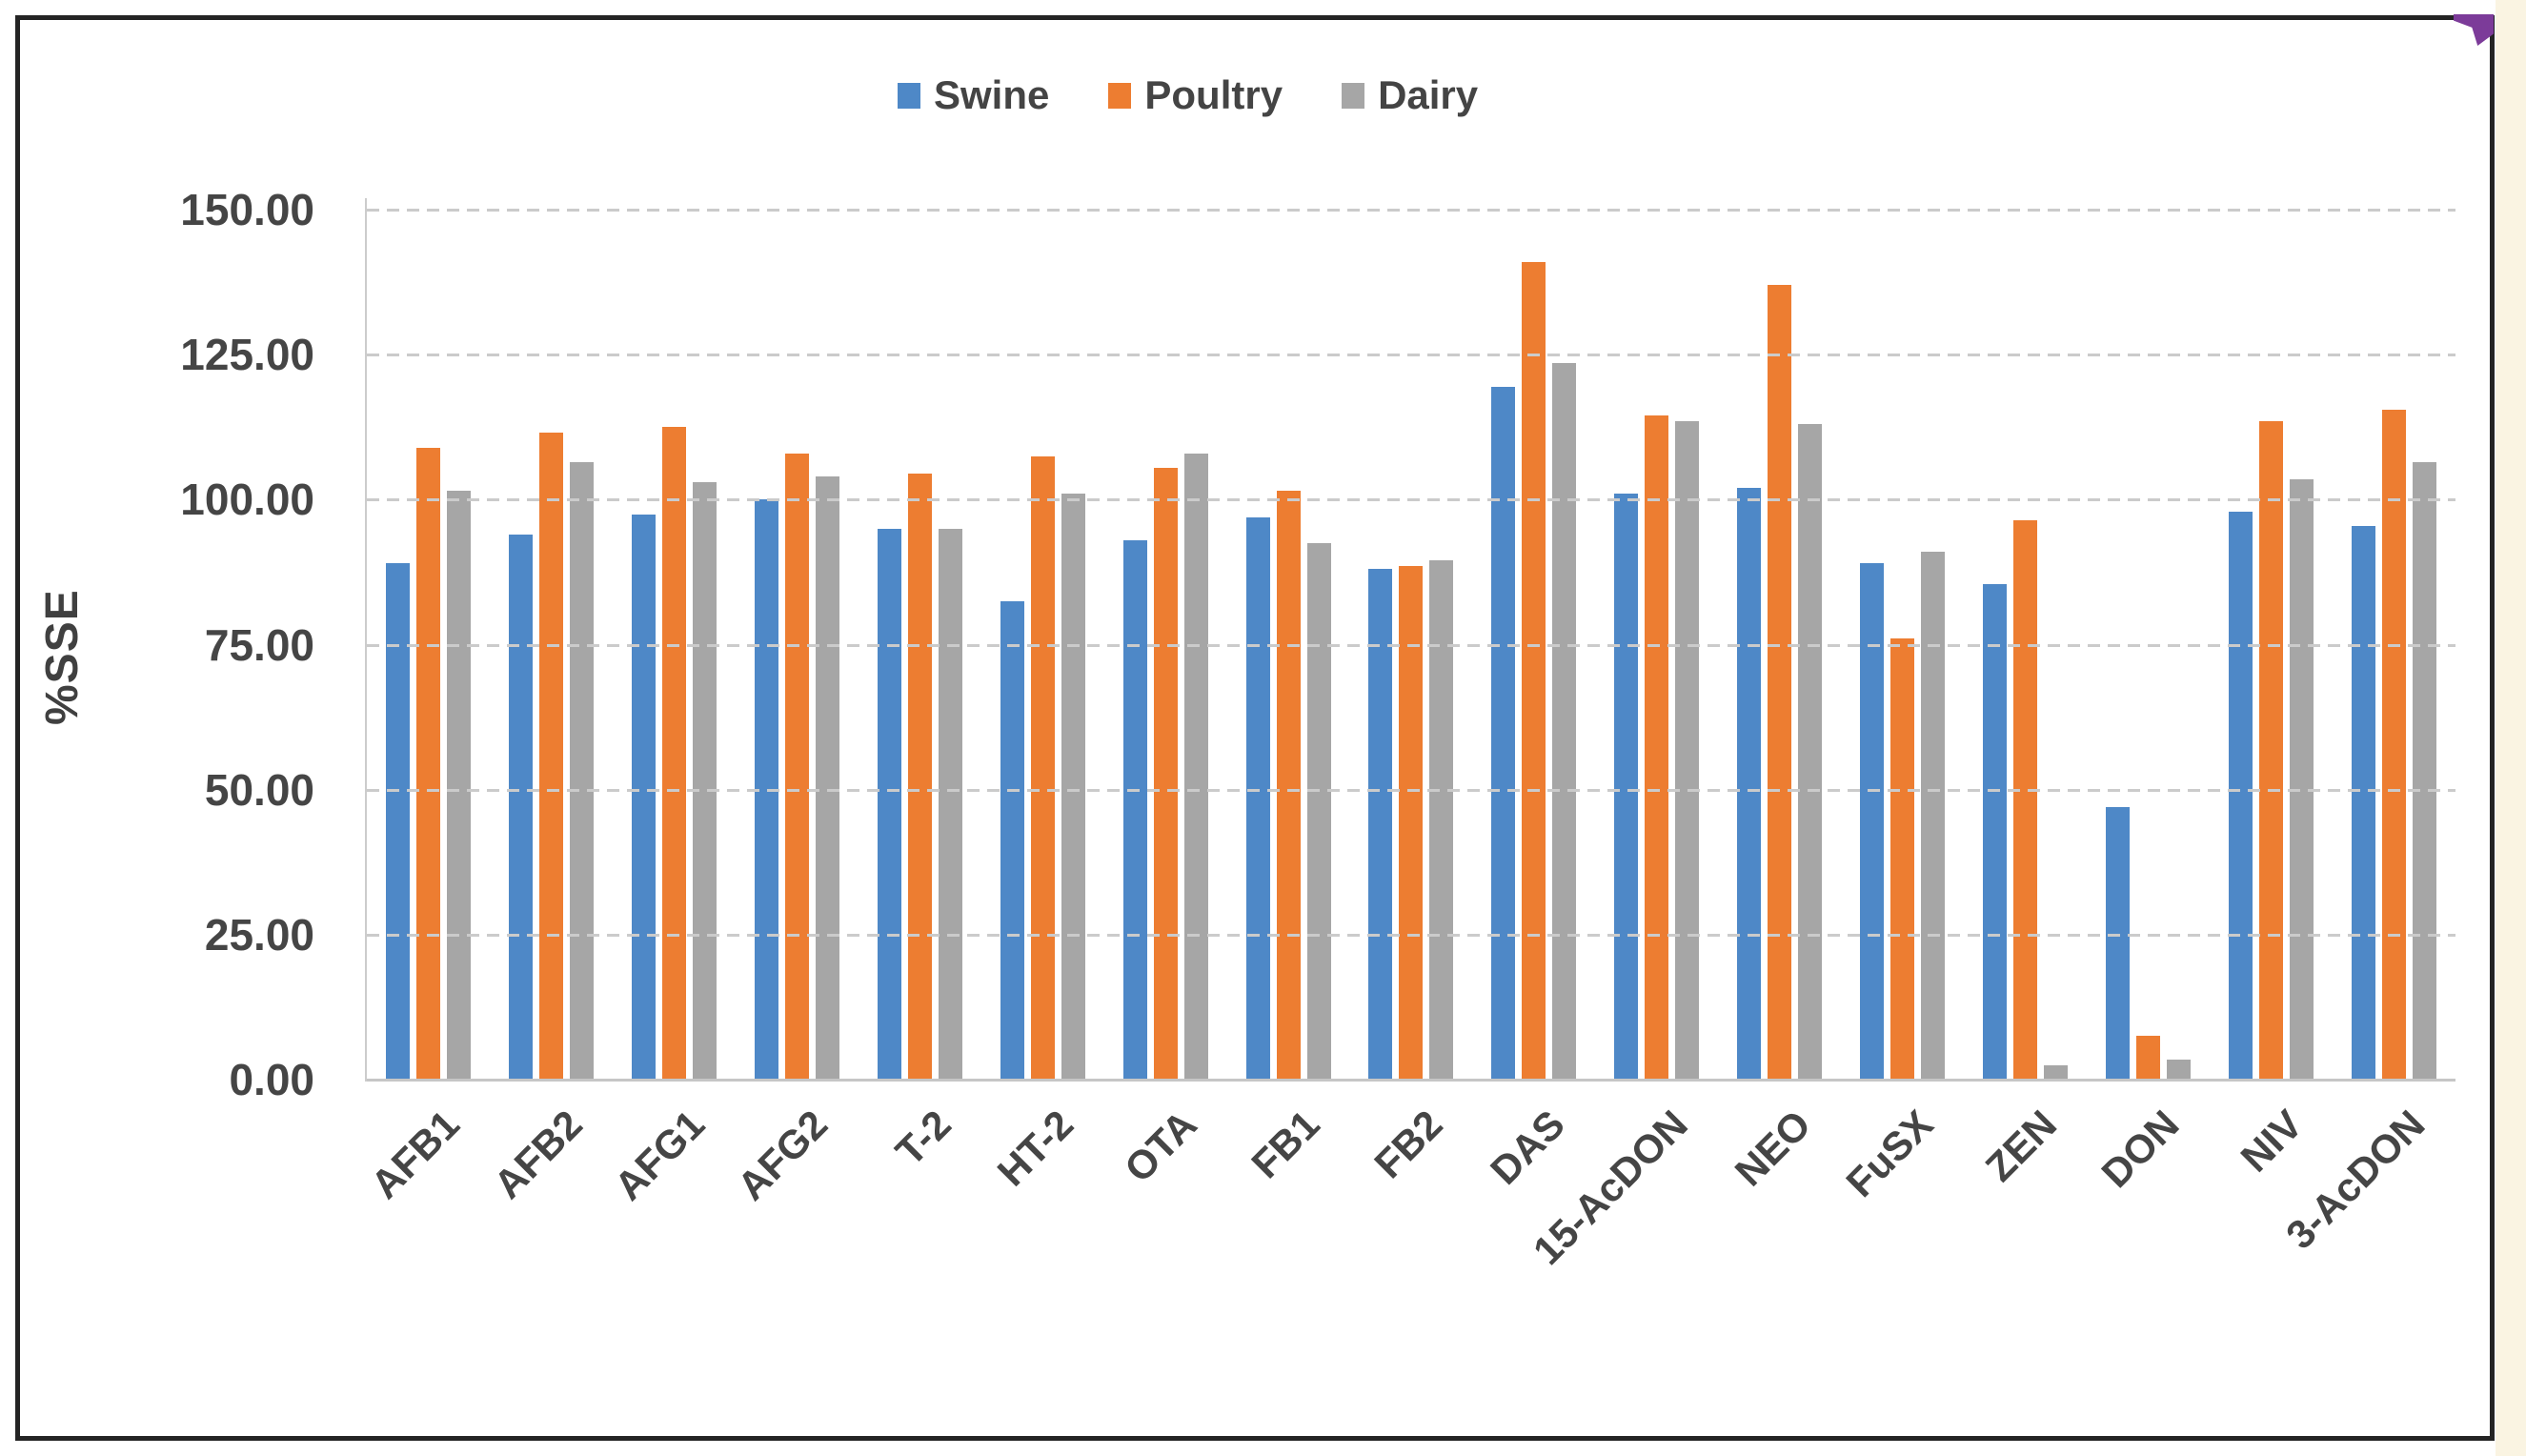 This screenshot has height=1456, width=2526. Describe the element at coordinates (1411, 823) in the screenshot. I see `bar-poultry-FB2` at that location.